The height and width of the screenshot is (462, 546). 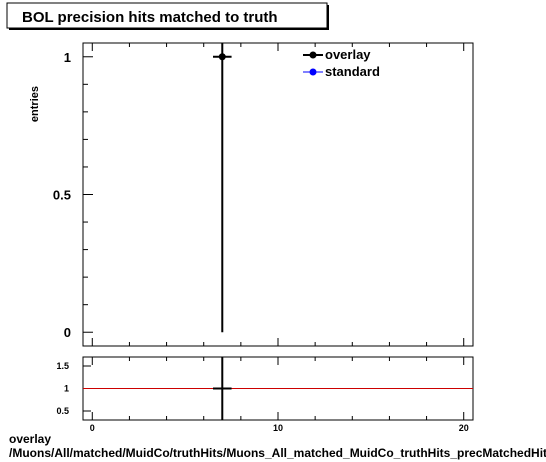 I want to click on legend-label-standard: standard, so click(x=352, y=71).